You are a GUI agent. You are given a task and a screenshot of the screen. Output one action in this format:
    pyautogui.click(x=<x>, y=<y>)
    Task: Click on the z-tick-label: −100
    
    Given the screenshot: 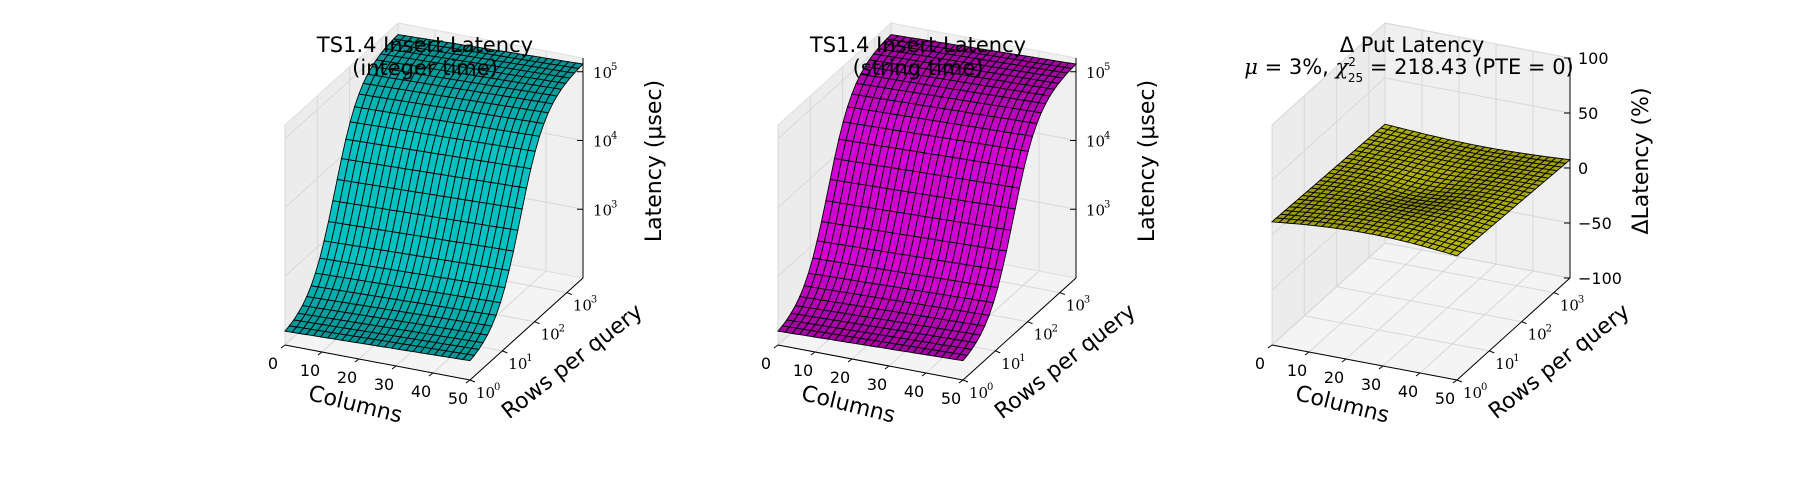 What is the action you would take?
    pyautogui.click(x=1600, y=278)
    